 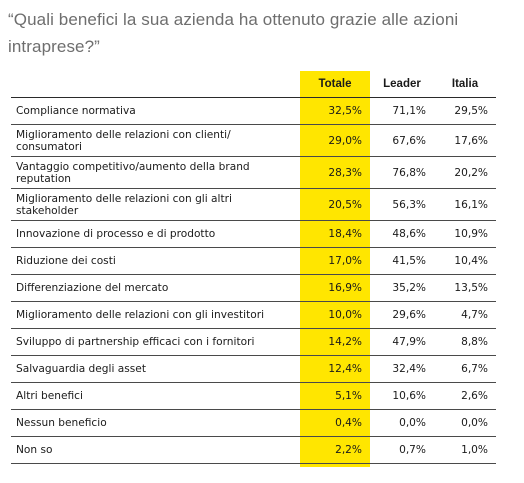 I want to click on cell-totale: 32,5%, so click(x=335, y=111).